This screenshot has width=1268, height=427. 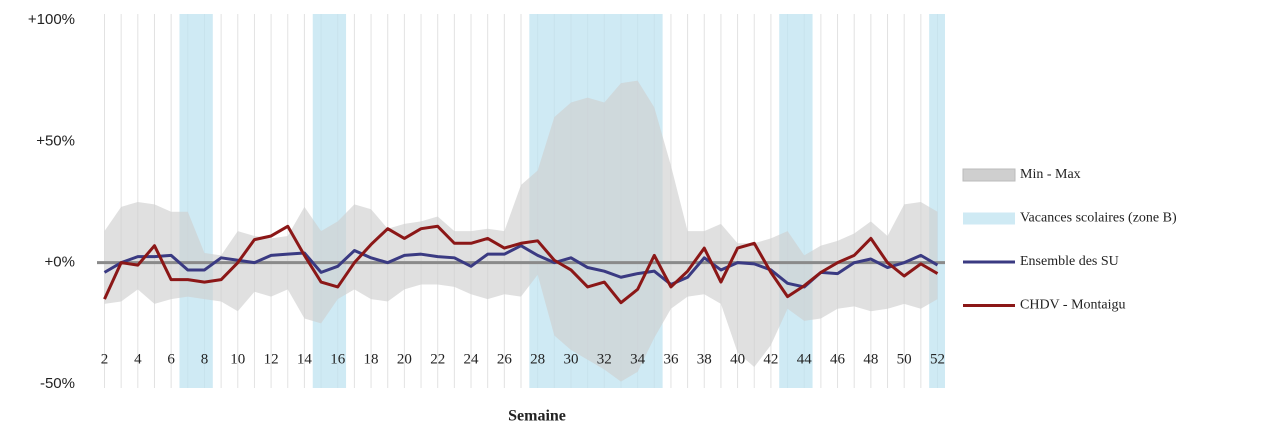 What do you see at coordinates (271, 359) in the screenshot?
I see `x-tick-label: 12` at bounding box center [271, 359].